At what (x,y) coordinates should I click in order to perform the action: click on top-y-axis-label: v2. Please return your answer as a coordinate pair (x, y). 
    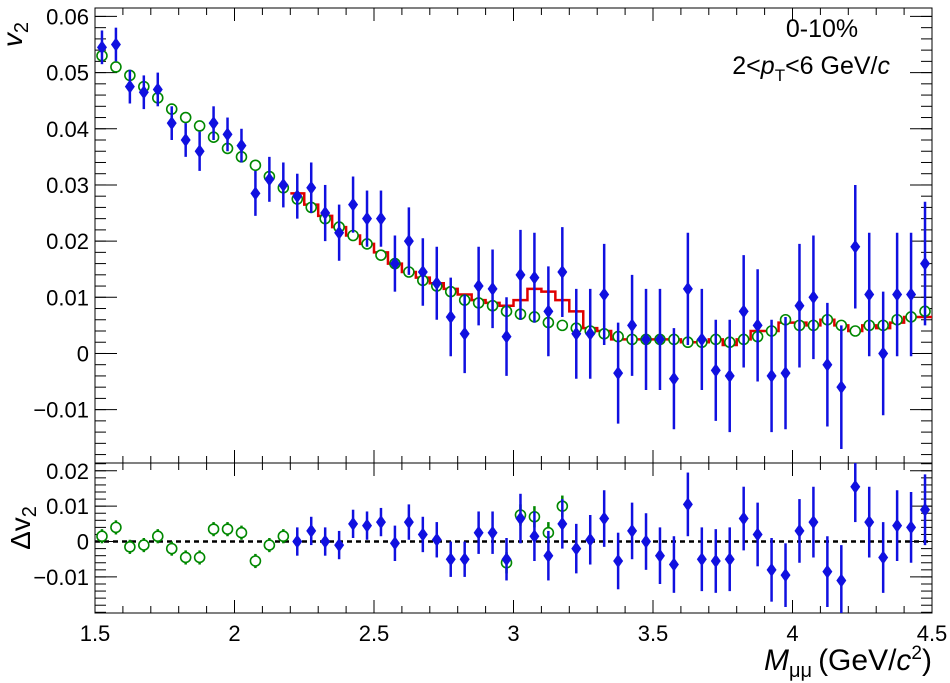
    Looking at the image, I should click on (16, 34).